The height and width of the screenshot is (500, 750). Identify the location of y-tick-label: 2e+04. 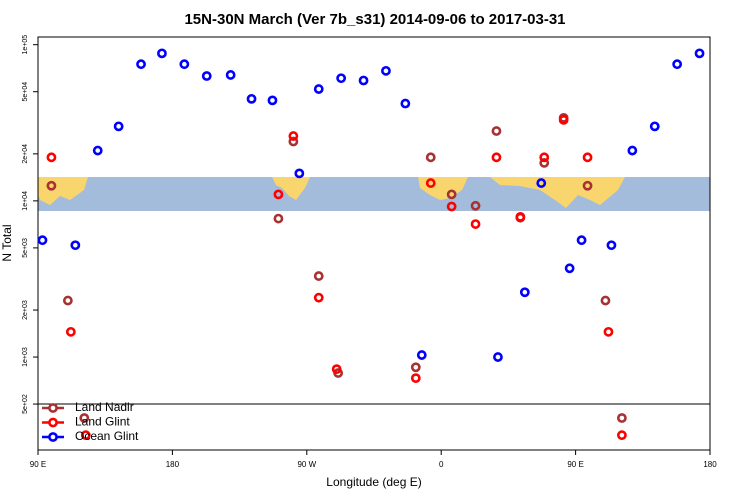
(25, 154).